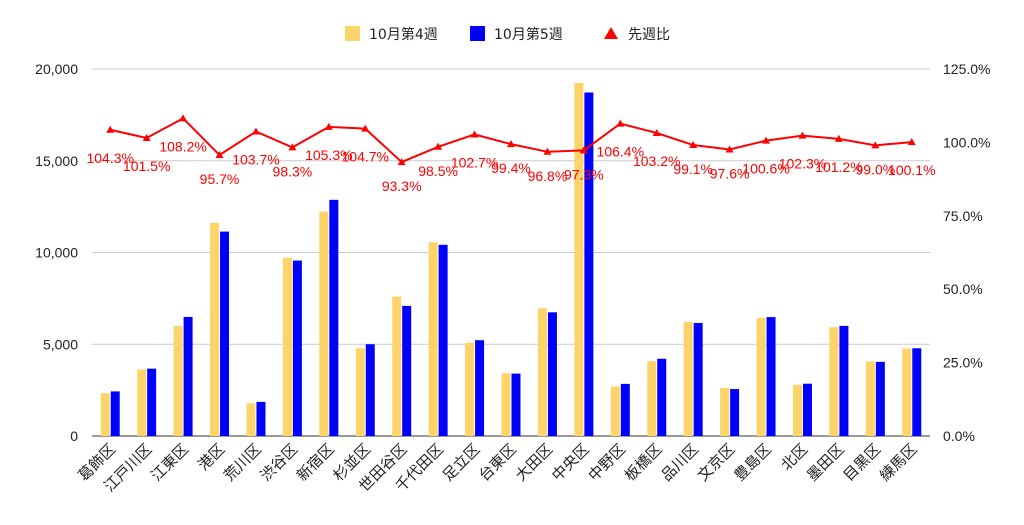 The height and width of the screenshot is (525, 1024). What do you see at coordinates (765, 169) in the screenshot?
I see `ratio-data-label: 100.6%` at bounding box center [765, 169].